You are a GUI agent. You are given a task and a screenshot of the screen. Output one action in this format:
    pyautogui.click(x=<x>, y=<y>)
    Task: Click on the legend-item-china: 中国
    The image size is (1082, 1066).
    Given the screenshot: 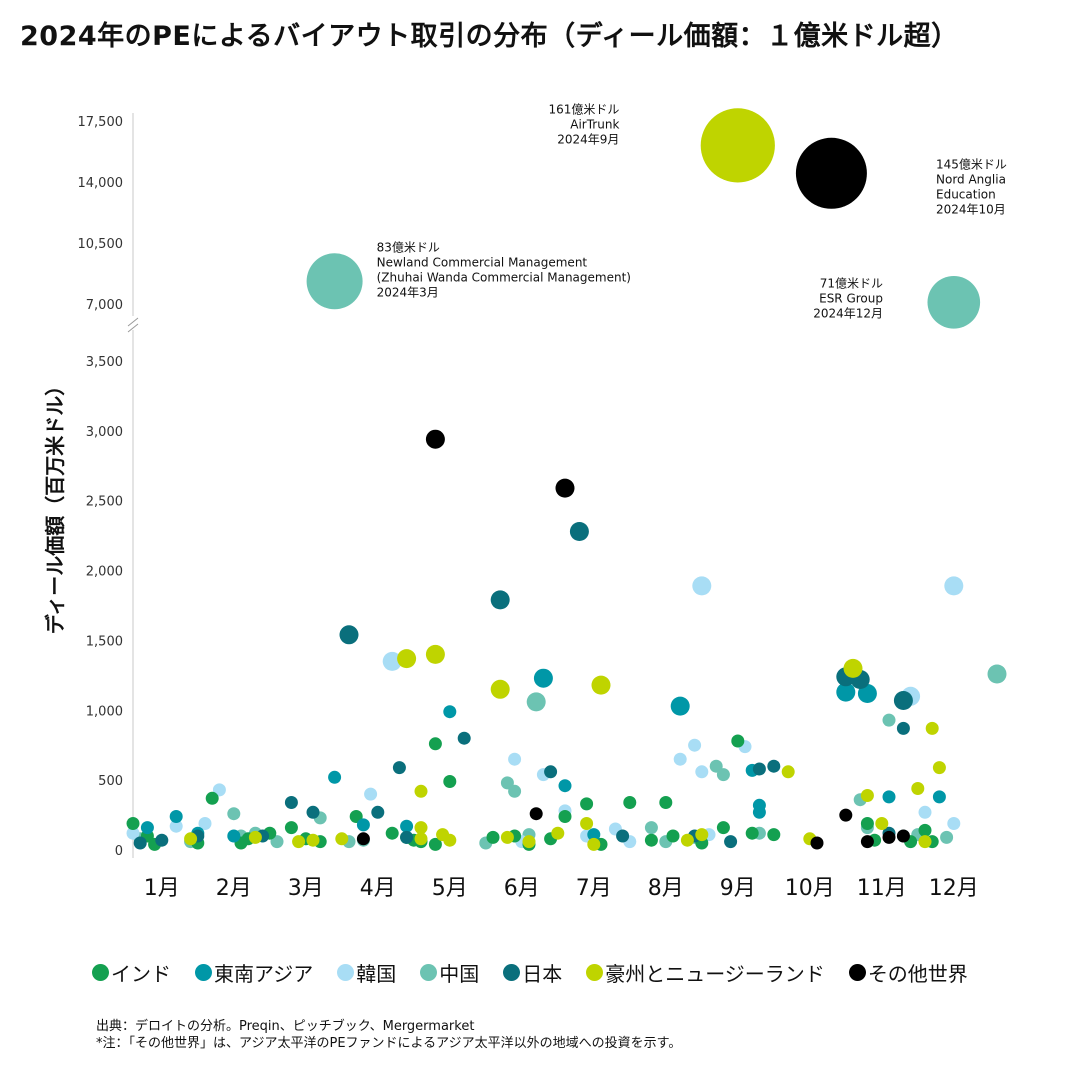 What is the action you would take?
    pyautogui.click(x=449, y=972)
    